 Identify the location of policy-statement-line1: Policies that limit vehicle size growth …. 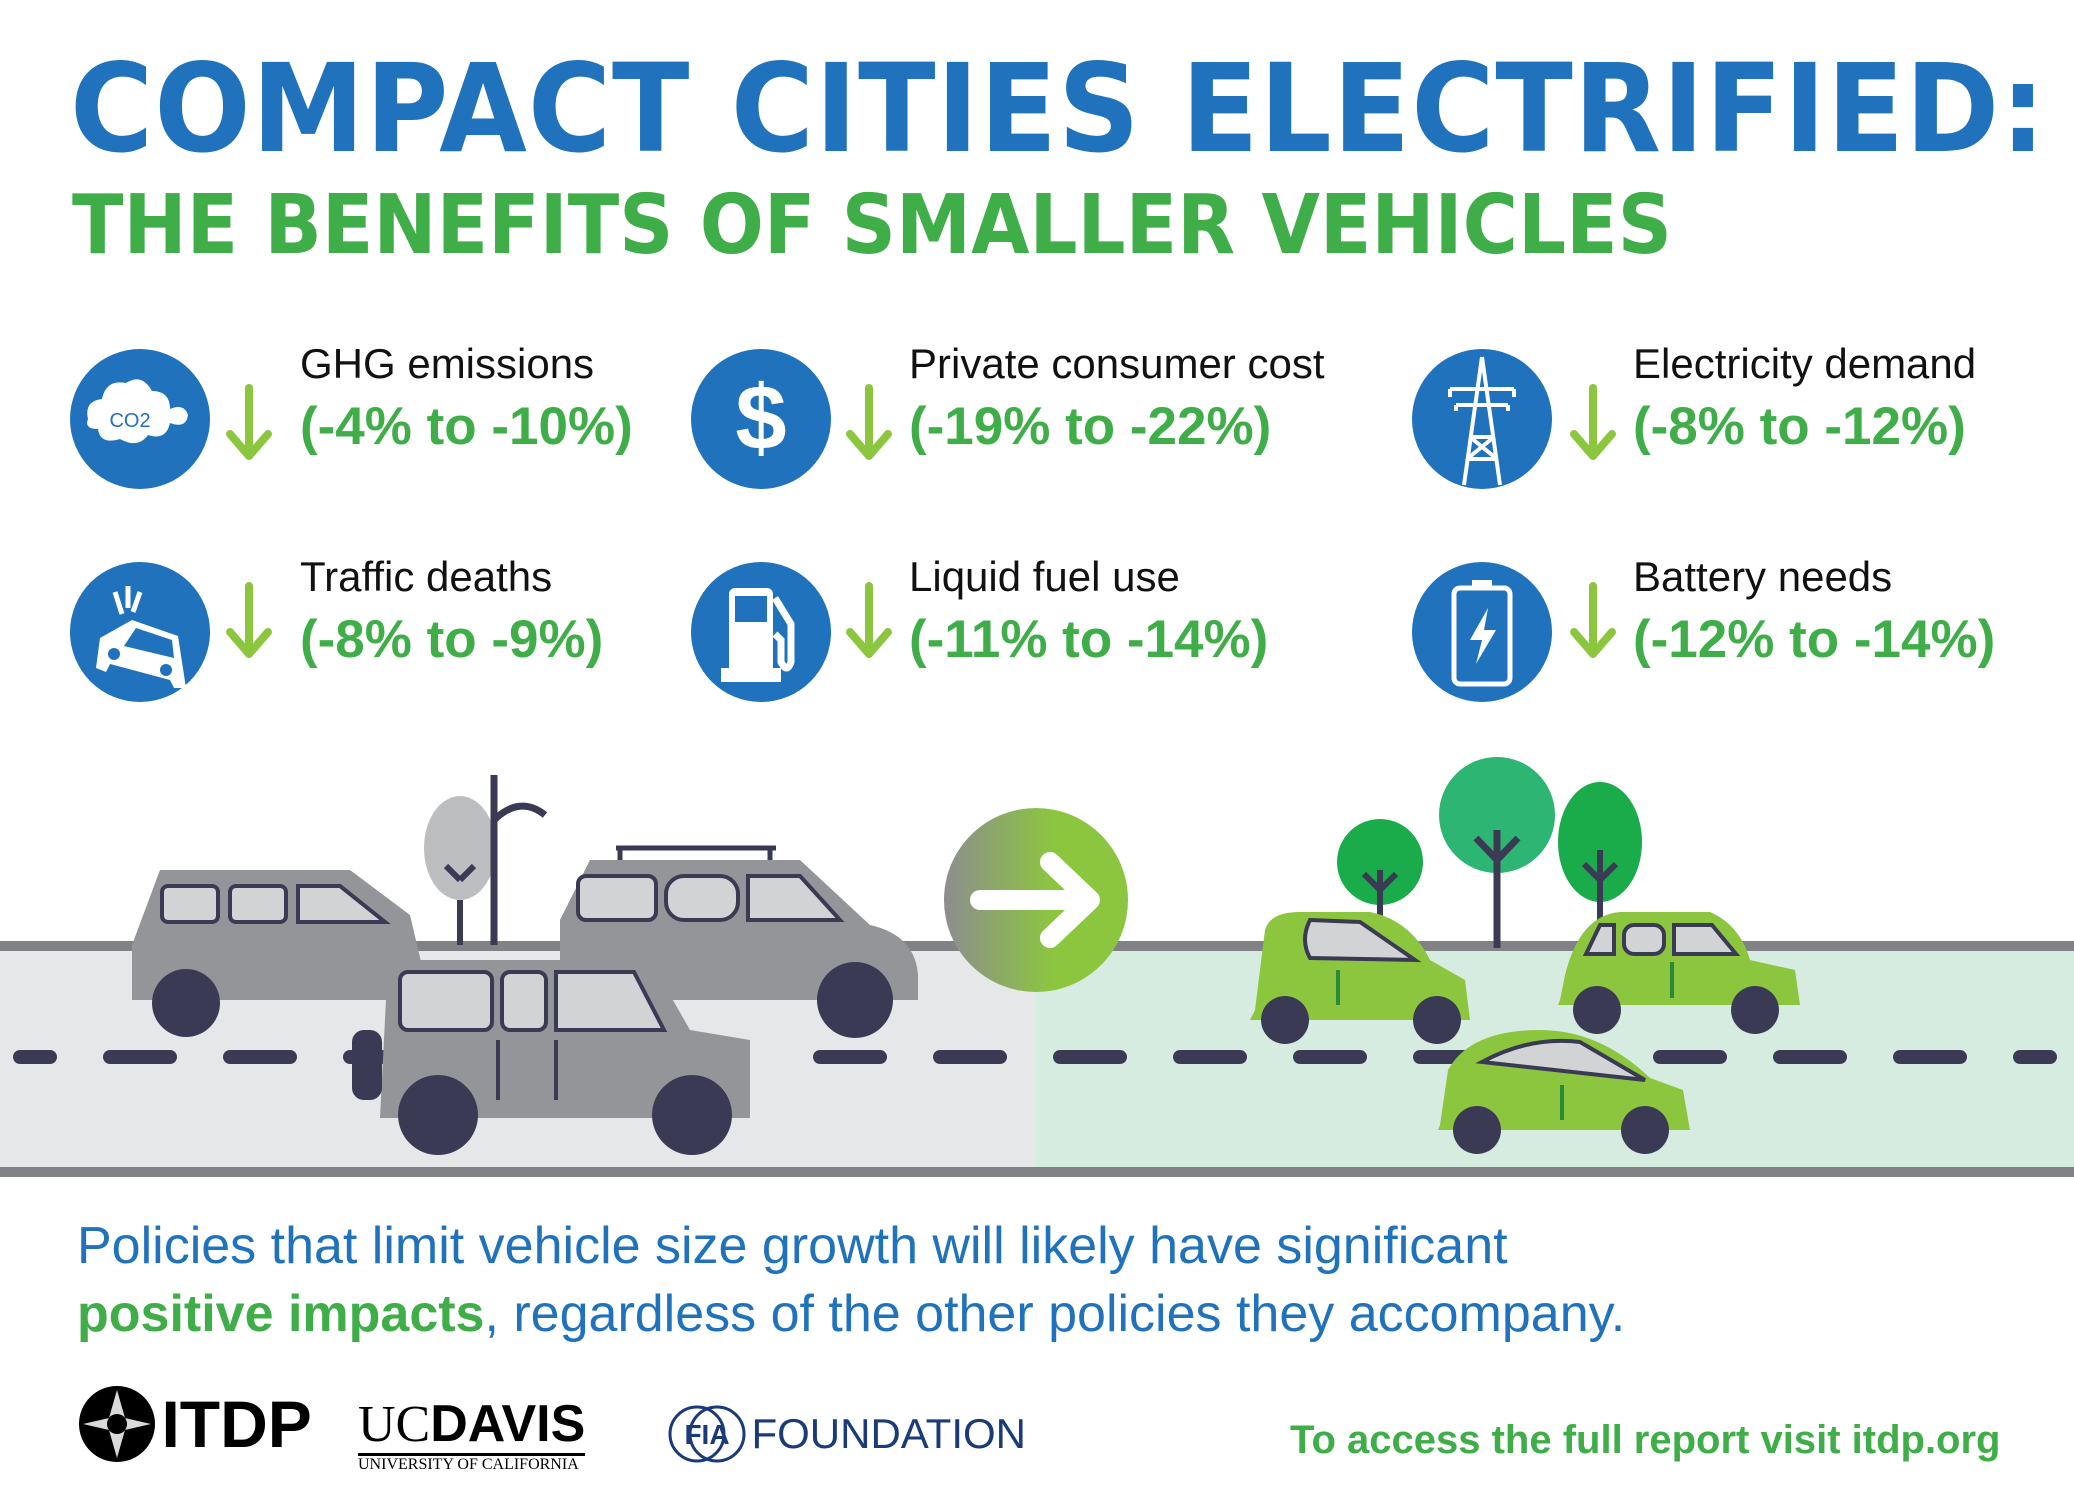
(792, 1246).